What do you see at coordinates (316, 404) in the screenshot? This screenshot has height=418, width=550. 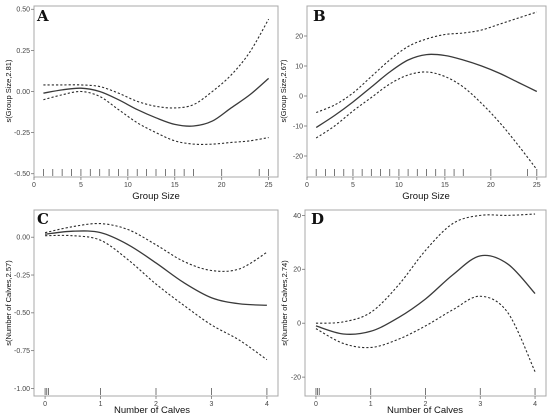 I see `panel-d-xtick-label: 0` at bounding box center [316, 404].